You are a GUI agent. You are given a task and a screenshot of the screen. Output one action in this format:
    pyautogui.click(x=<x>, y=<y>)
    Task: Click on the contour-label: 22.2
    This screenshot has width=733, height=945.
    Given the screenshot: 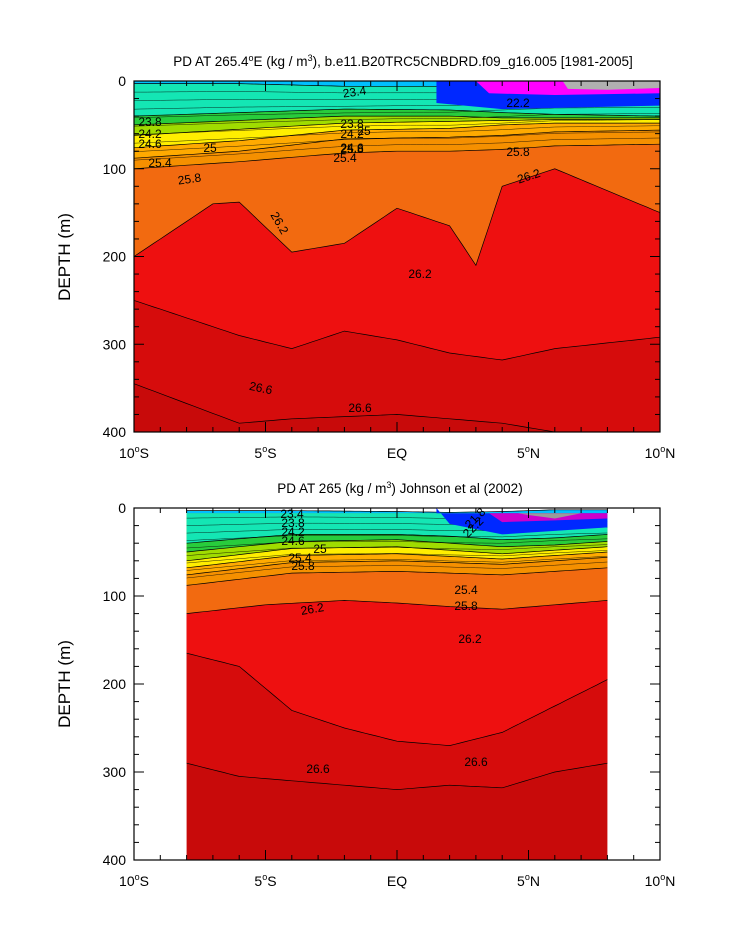 What is the action you would take?
    pyautogui.click(x=518, y=103)
    